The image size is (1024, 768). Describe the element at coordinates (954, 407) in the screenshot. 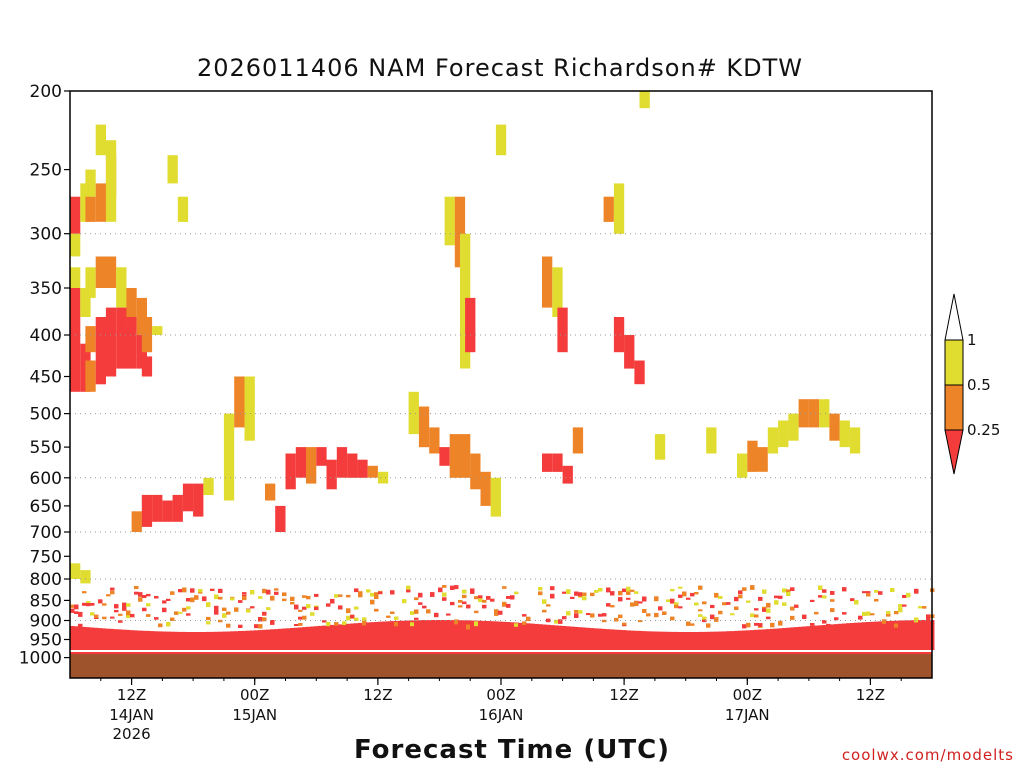

I see `legend-swatch-orange` at that location.